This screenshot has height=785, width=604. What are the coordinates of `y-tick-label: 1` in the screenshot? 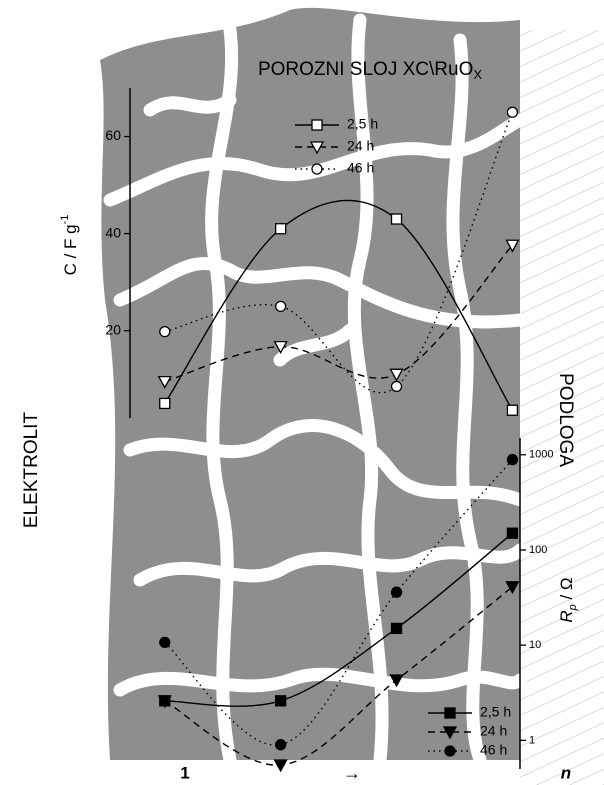 It's located at (532, 740).